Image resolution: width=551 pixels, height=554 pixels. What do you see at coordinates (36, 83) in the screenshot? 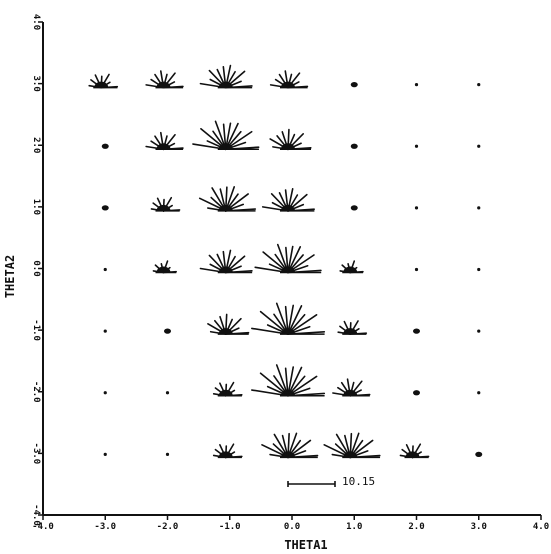
I see `y-tick-label: 3.0` at bounding box center [36, 83].